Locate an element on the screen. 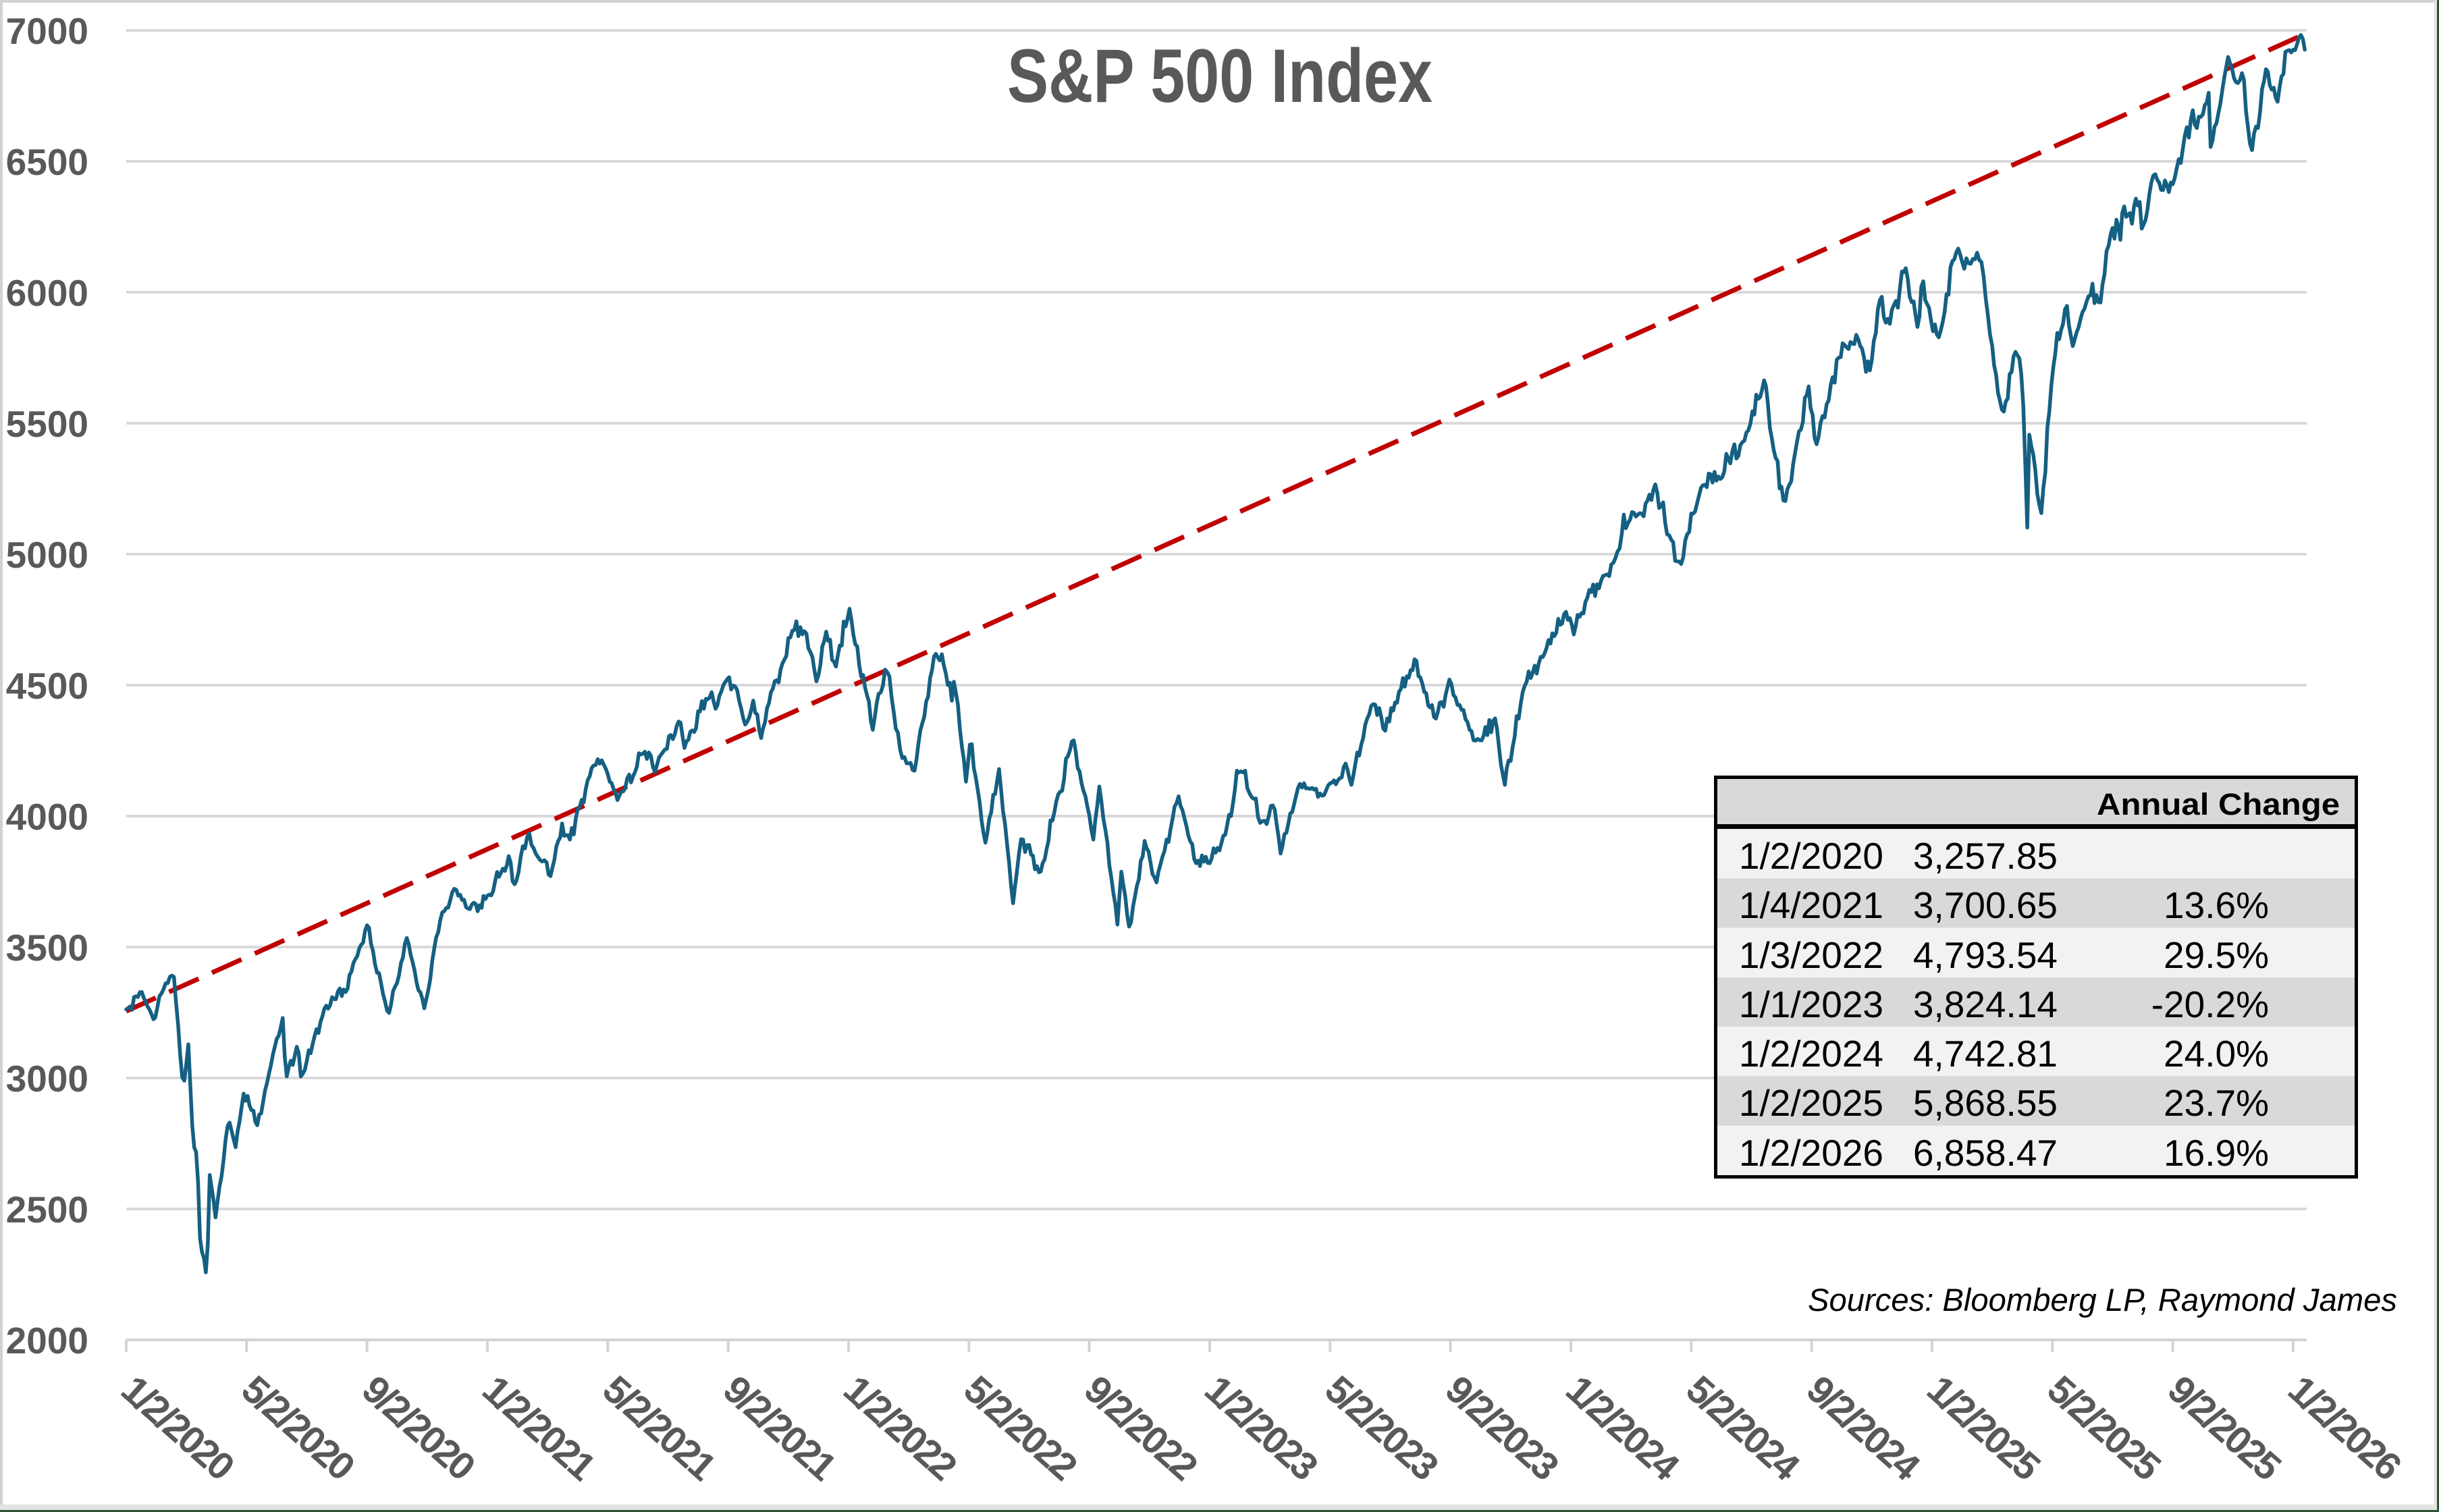 The height and width of the screenshot is (1512, 2439). svg-text: 6,858.47 is located at coordinates (1985, 1153).